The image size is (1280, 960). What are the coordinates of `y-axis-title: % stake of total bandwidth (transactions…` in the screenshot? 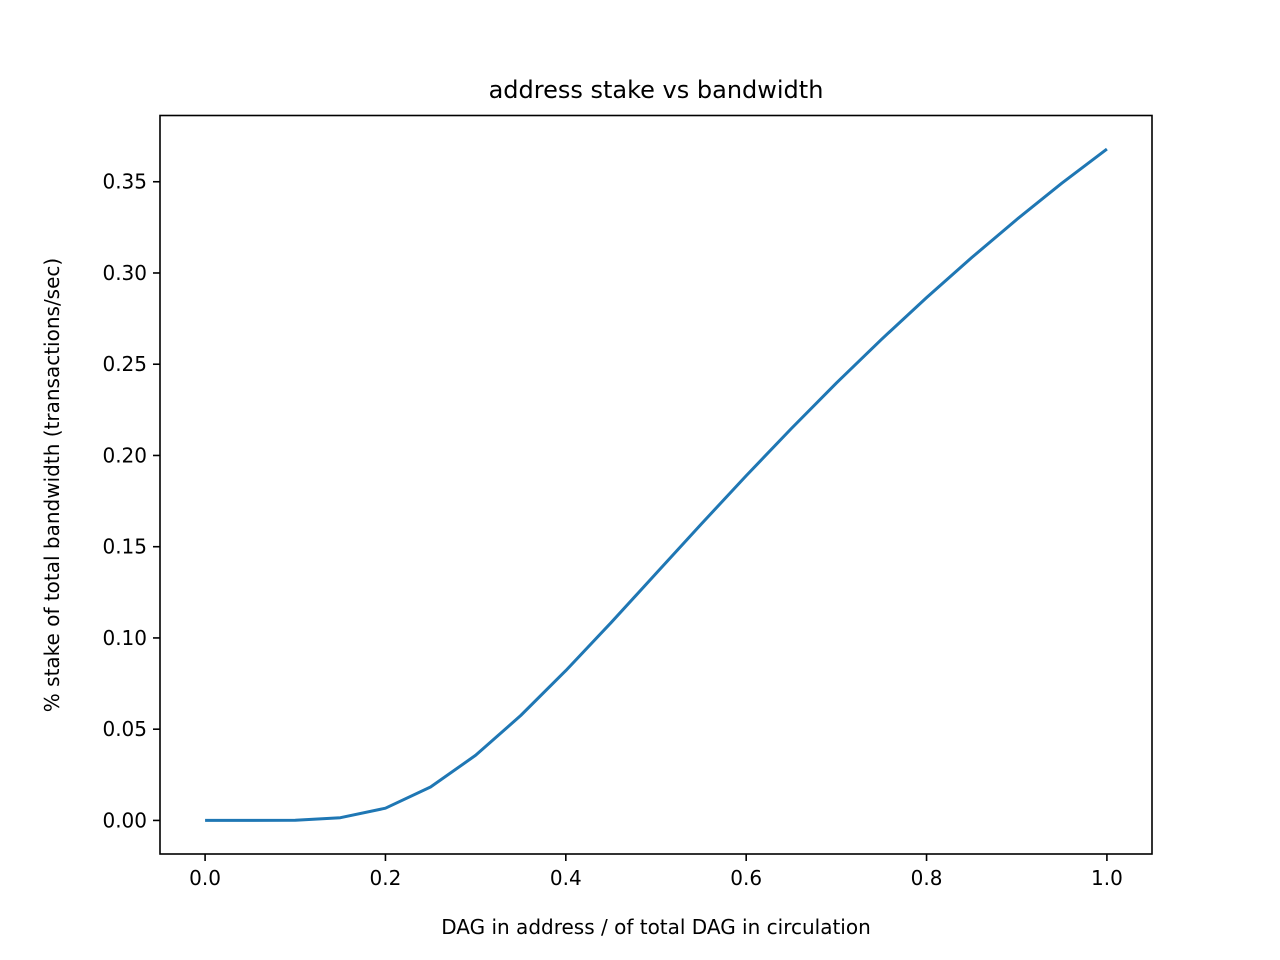 It's located at (52, 485).